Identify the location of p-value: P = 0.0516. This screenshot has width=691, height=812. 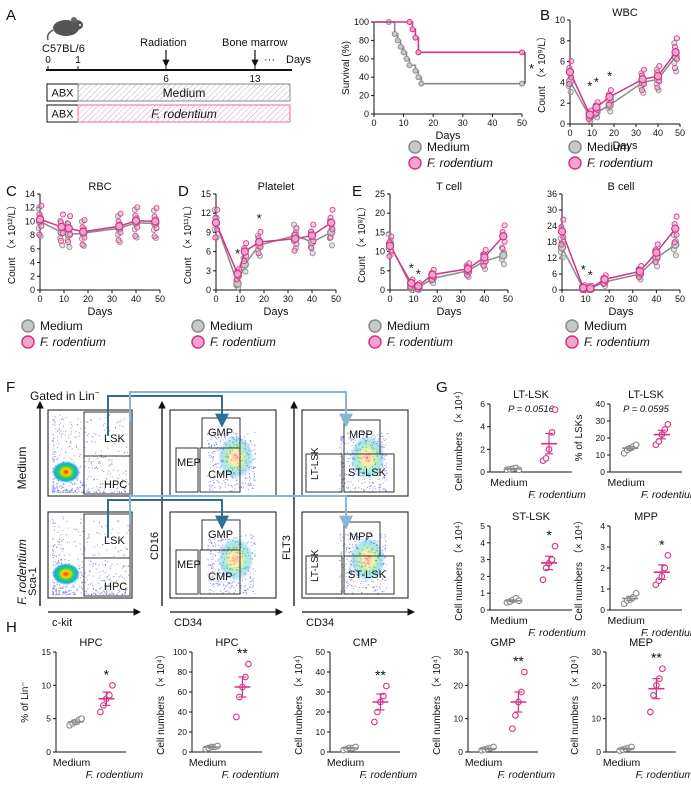
(531, 409).